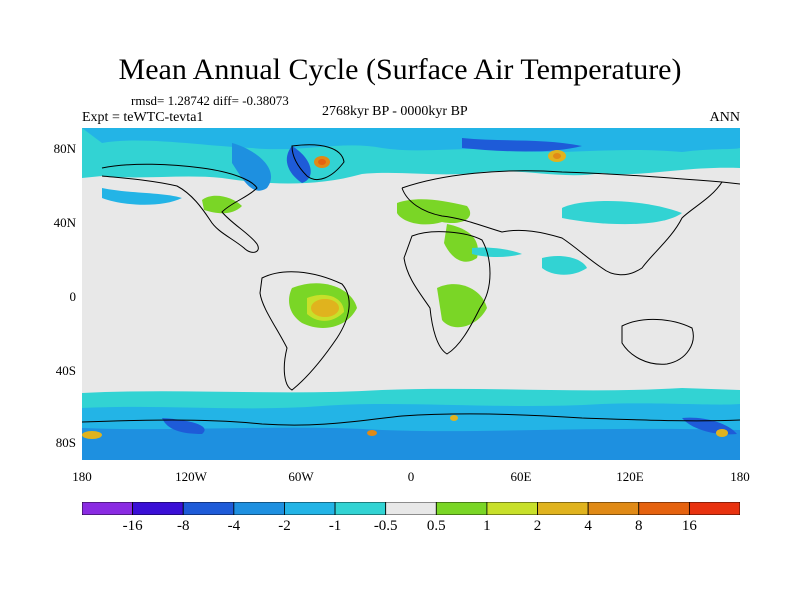 Image resolution: width=800 pixels, height=600 pixels. What do you see at coordinates (570, 223) in the screenshot?
I see `eurasia-coast` at bounding box center [570, 223].